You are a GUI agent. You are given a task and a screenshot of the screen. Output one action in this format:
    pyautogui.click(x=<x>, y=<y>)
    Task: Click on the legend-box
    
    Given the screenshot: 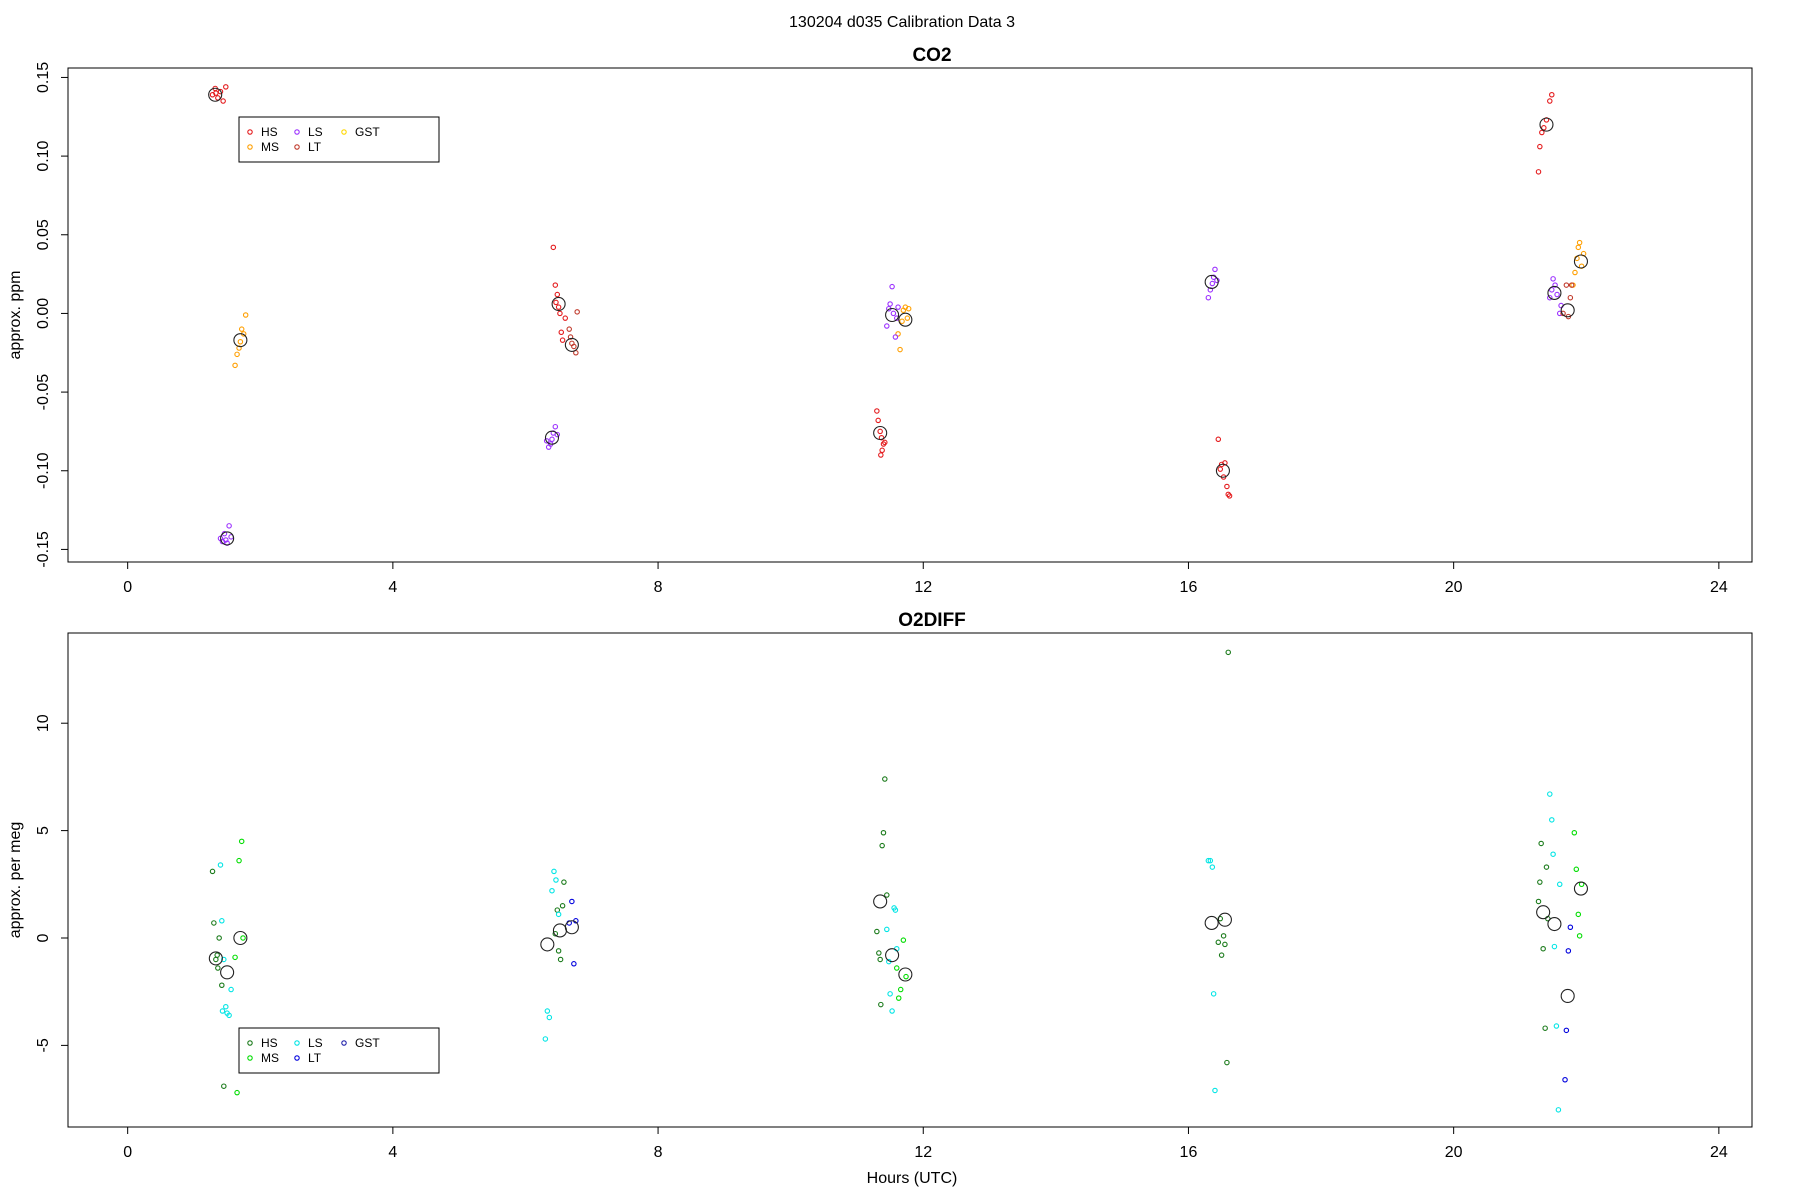 What is the action you would take?
    pyautogui.click(x=339, y=1050)
    